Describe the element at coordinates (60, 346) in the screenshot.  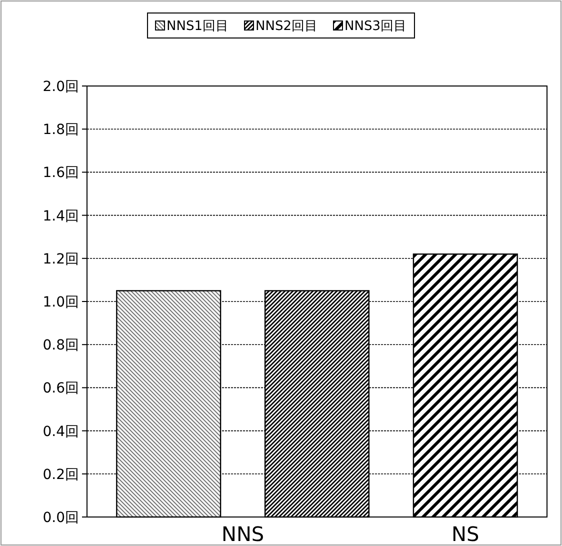
I see `y-tick-label: 0.8回` at that location.